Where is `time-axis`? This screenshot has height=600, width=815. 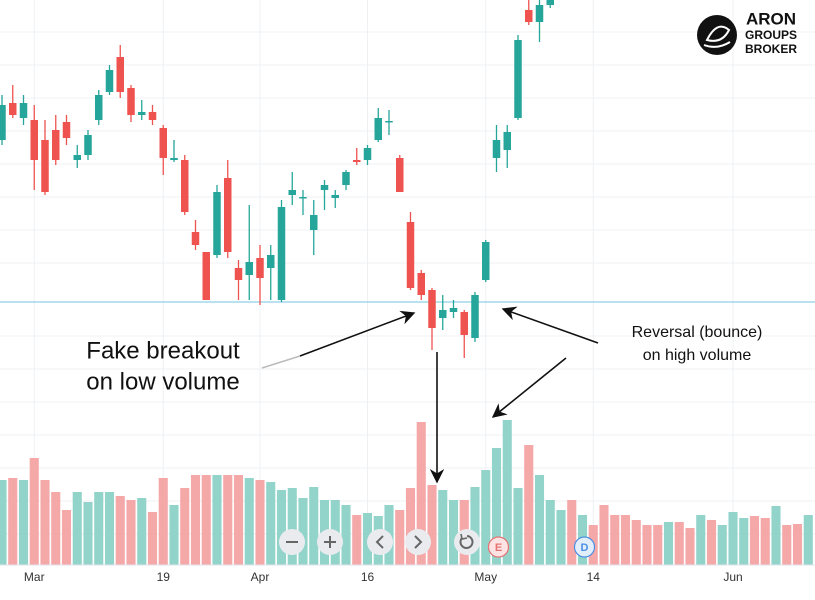 time-axis is located at coordinates (407, 582).